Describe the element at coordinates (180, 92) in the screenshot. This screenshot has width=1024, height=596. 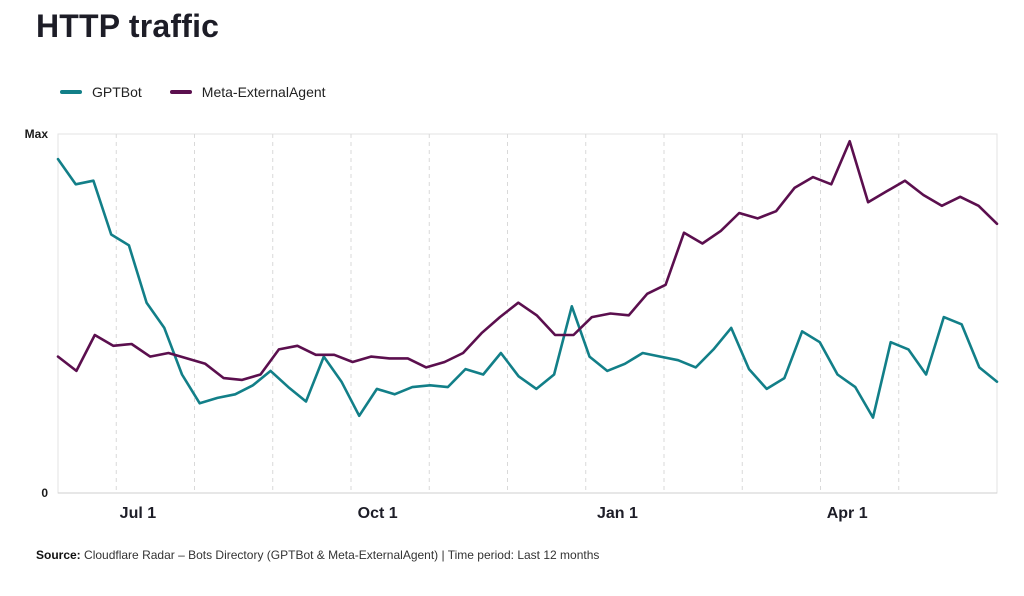
I see `legend-swatch-meta-externalagent` at that location.